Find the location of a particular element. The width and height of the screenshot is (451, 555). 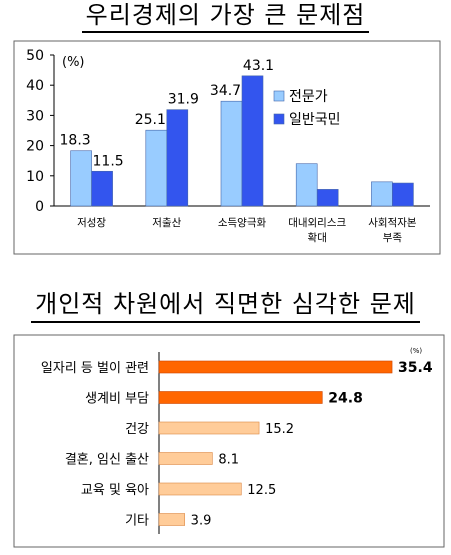

category-label: 기타 is located at coordinates (137, 521).